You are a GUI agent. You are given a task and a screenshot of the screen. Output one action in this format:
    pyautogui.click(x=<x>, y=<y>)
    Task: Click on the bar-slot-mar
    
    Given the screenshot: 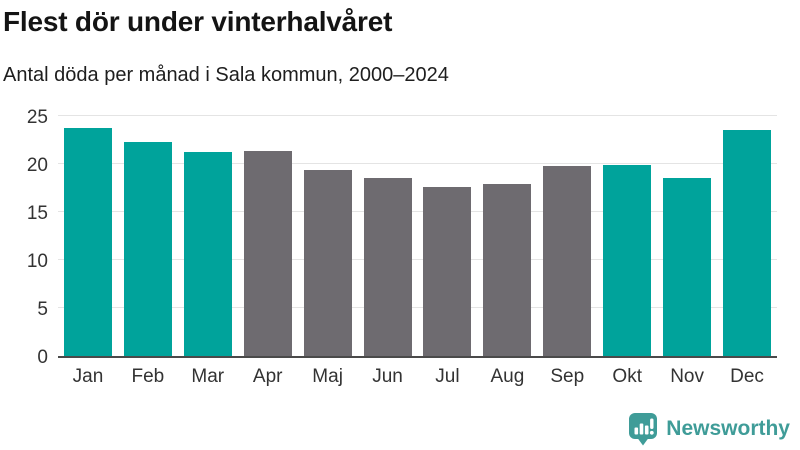 What is the action you would take?
    pyautogui.click(x=208, y=237)
    